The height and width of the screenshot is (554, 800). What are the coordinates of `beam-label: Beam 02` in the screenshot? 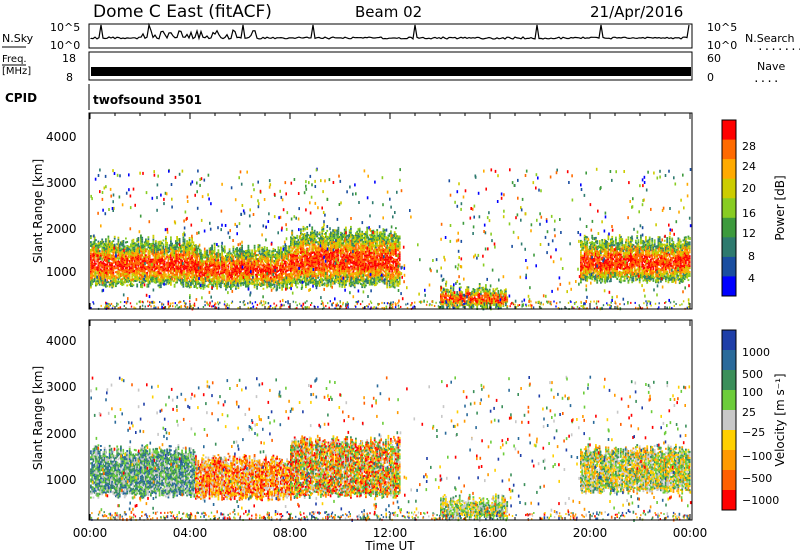 It's located at (388, 12).